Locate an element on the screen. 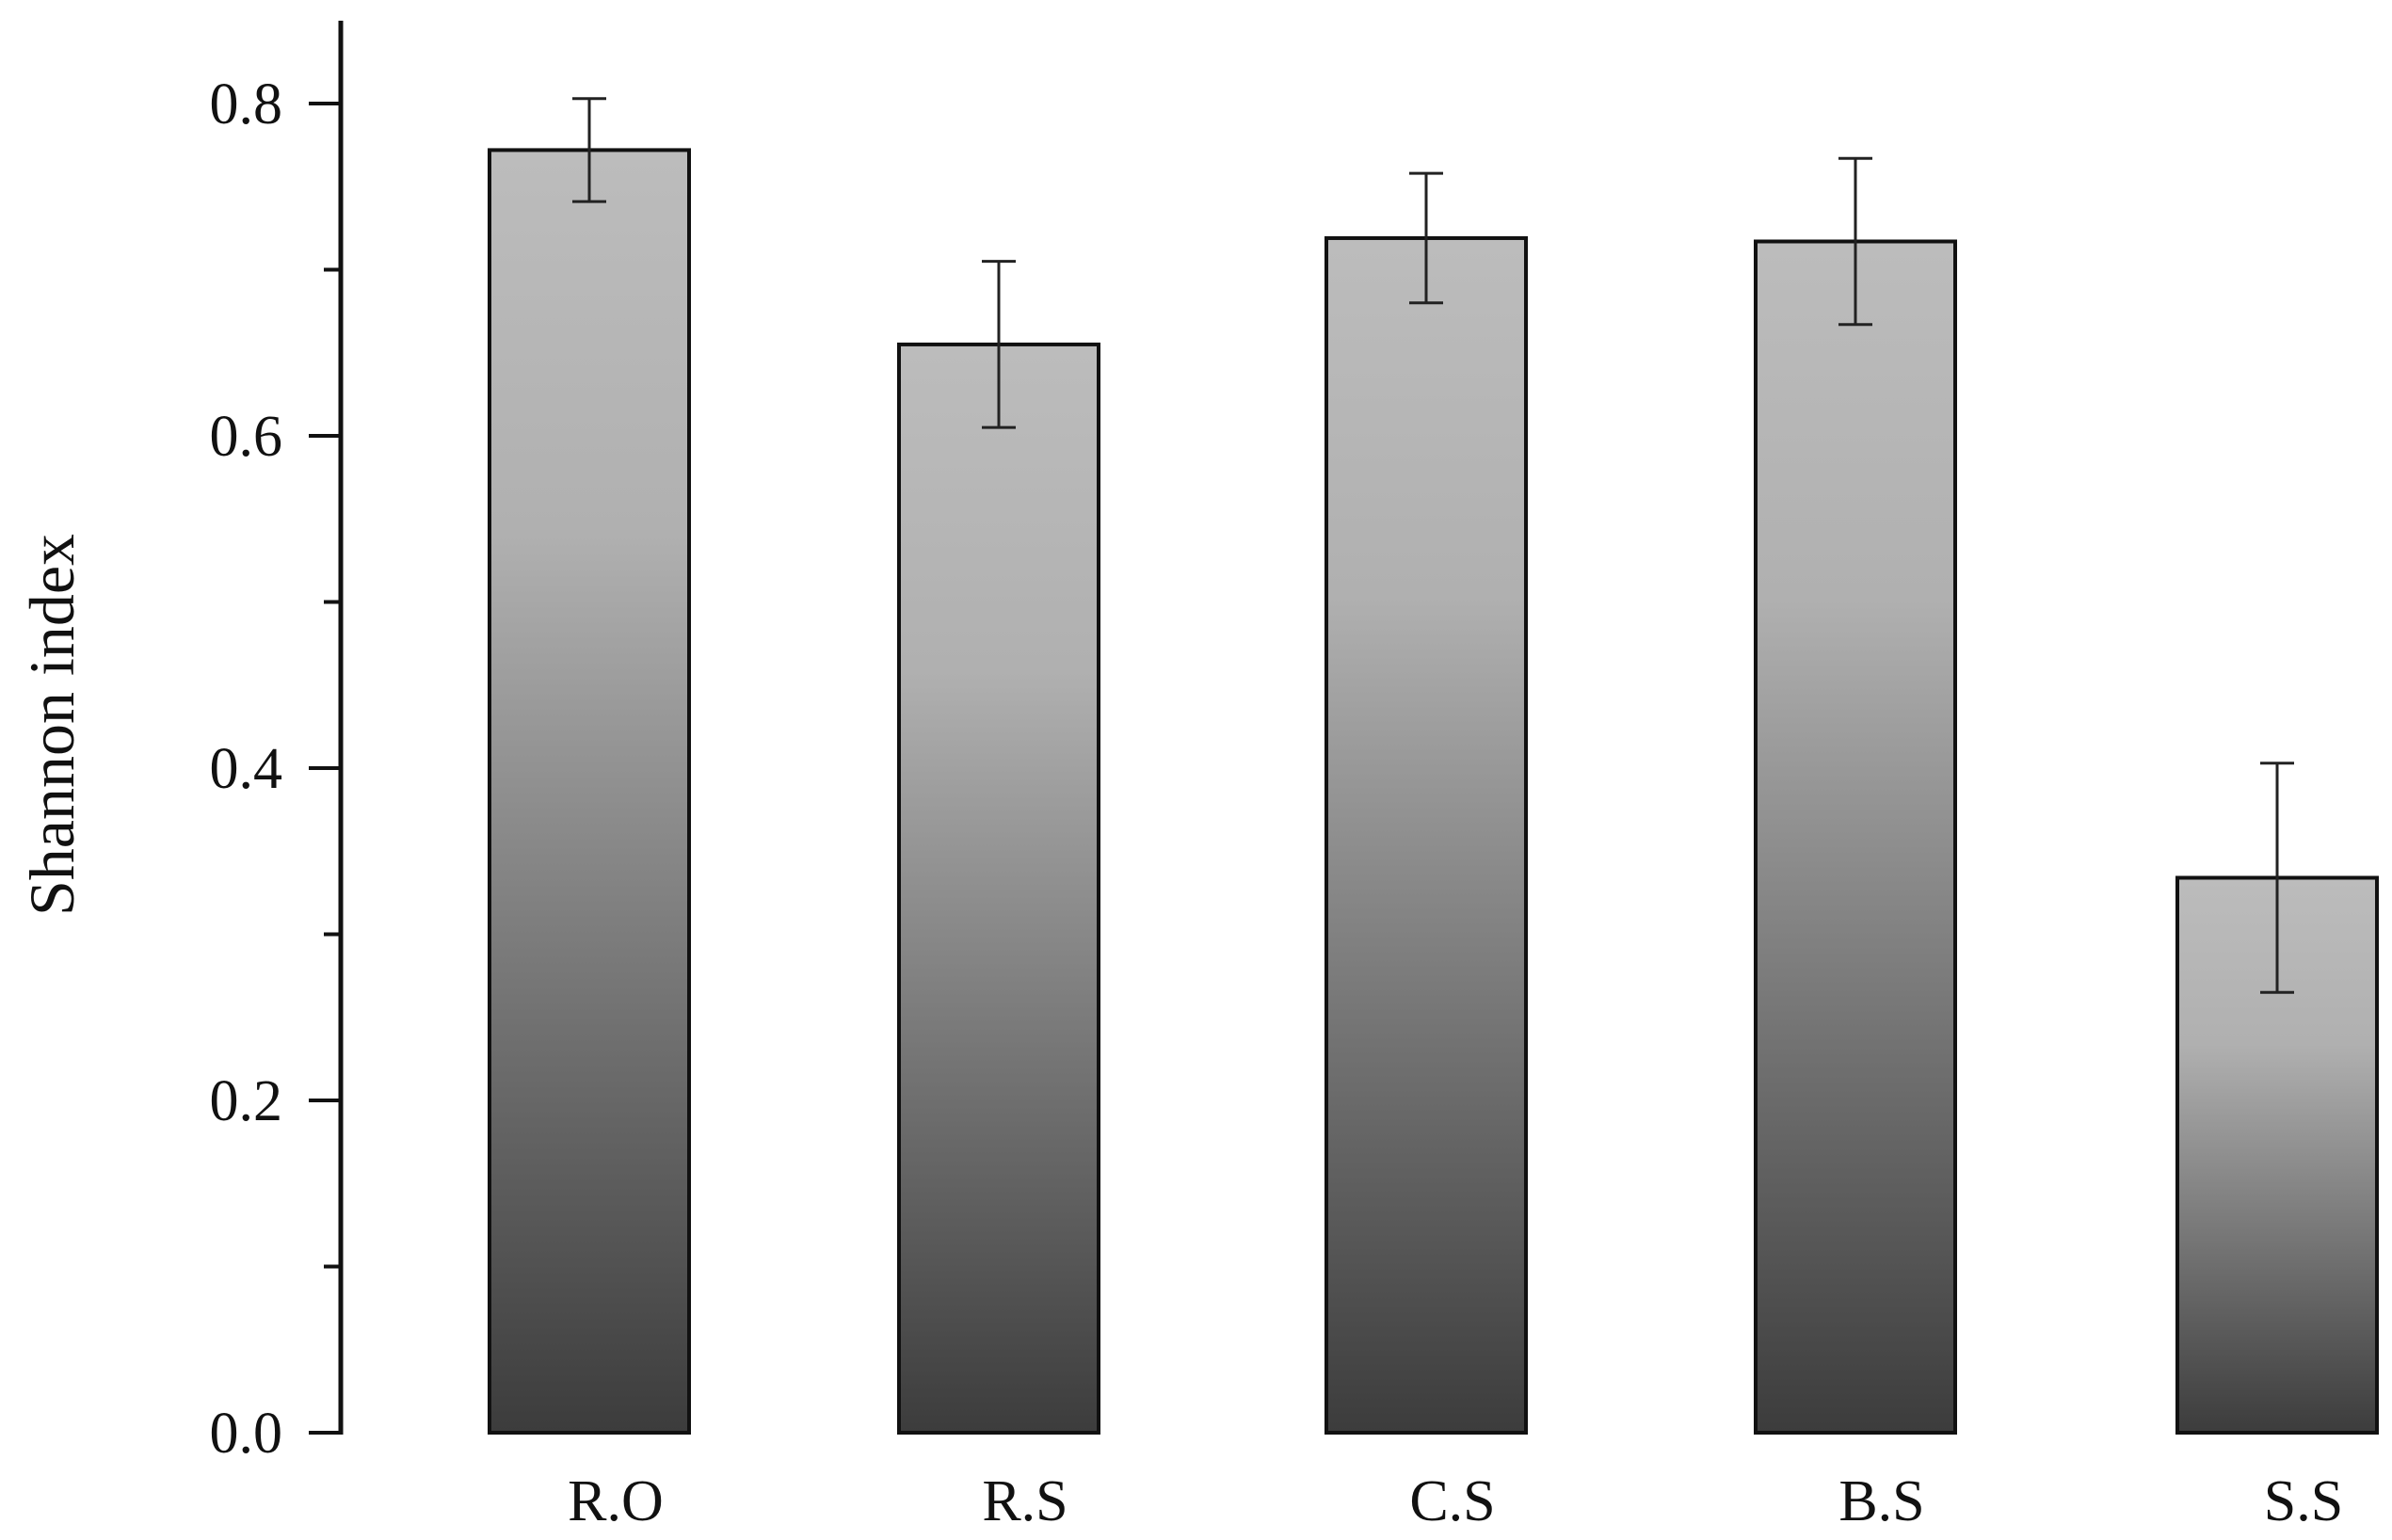  x-tick-label: C.S is located at coordinates (1452, 1501).